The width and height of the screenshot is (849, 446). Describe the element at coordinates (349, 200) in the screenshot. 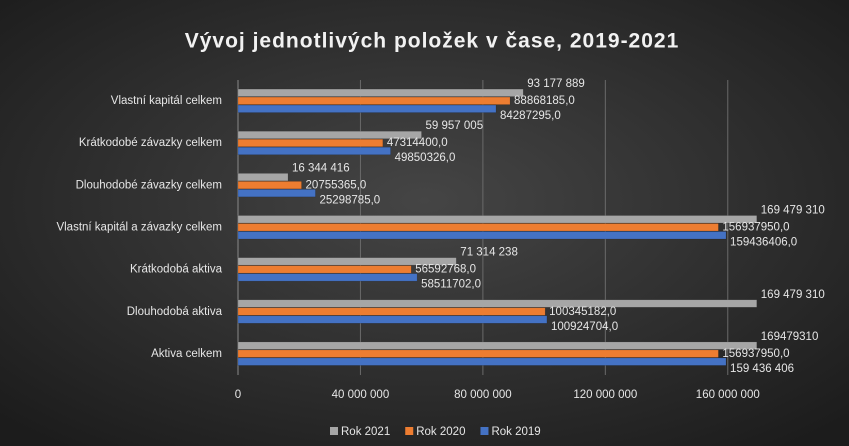

I see `data-label: 25298785,0` at that location.